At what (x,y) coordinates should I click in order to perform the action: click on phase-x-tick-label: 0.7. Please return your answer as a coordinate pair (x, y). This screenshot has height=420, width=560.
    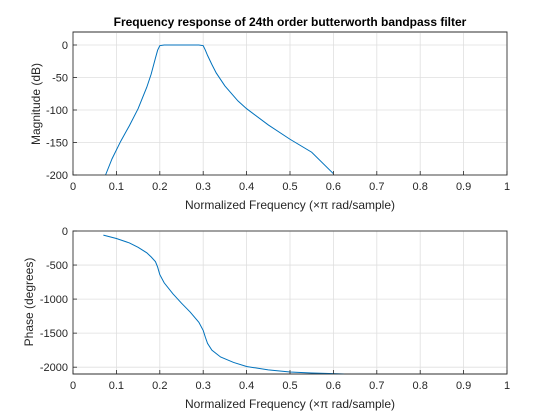
    Looking at the image, I should click on (376, 386).